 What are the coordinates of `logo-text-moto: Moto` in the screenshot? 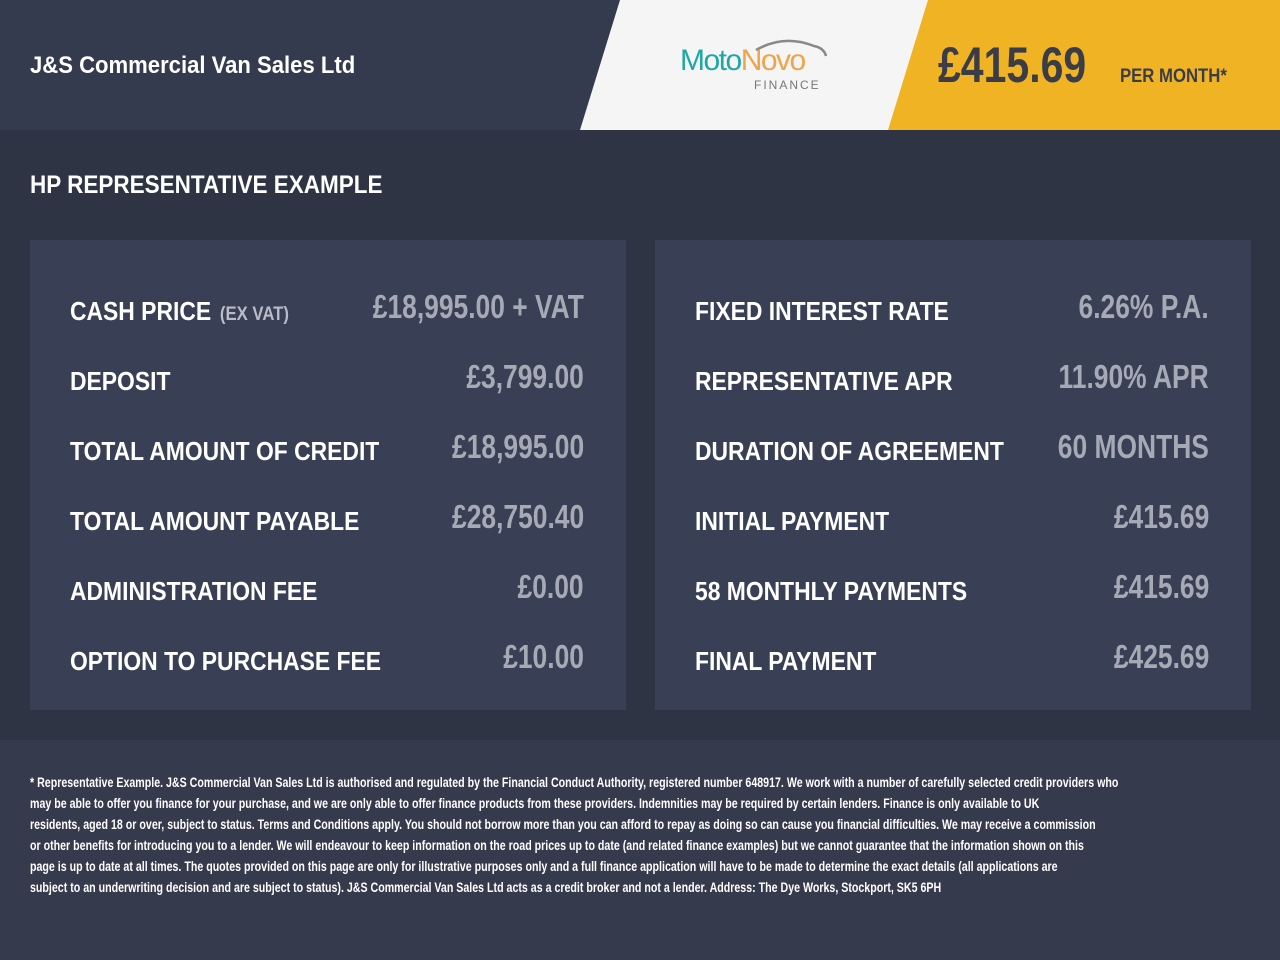 It's located at (711, 60).